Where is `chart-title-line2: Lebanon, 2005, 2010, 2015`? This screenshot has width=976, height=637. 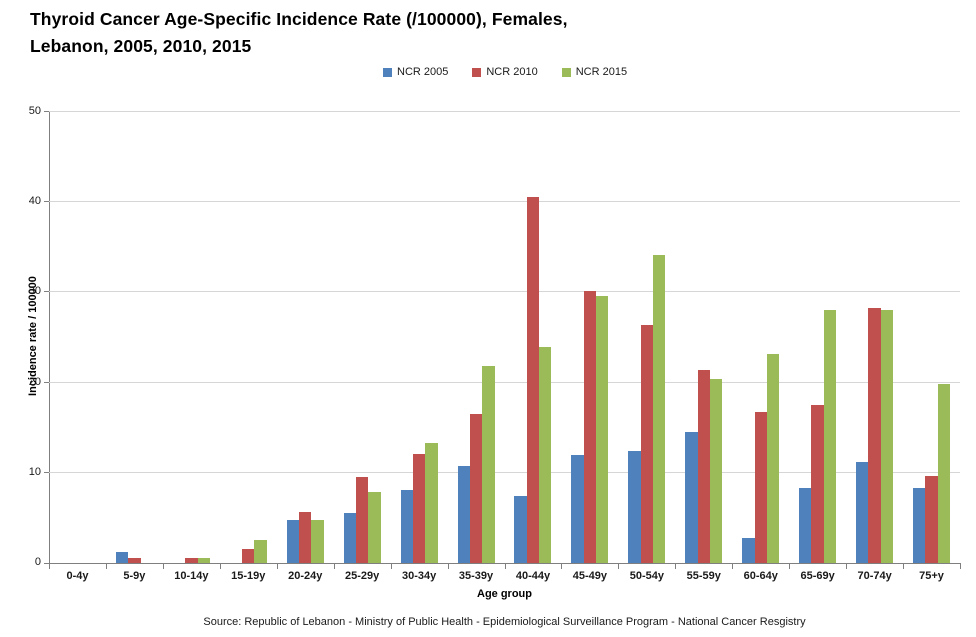
chart-title-line2: Lebanon, 2005, 2010, 2015 is located at coordinates (141, 46).